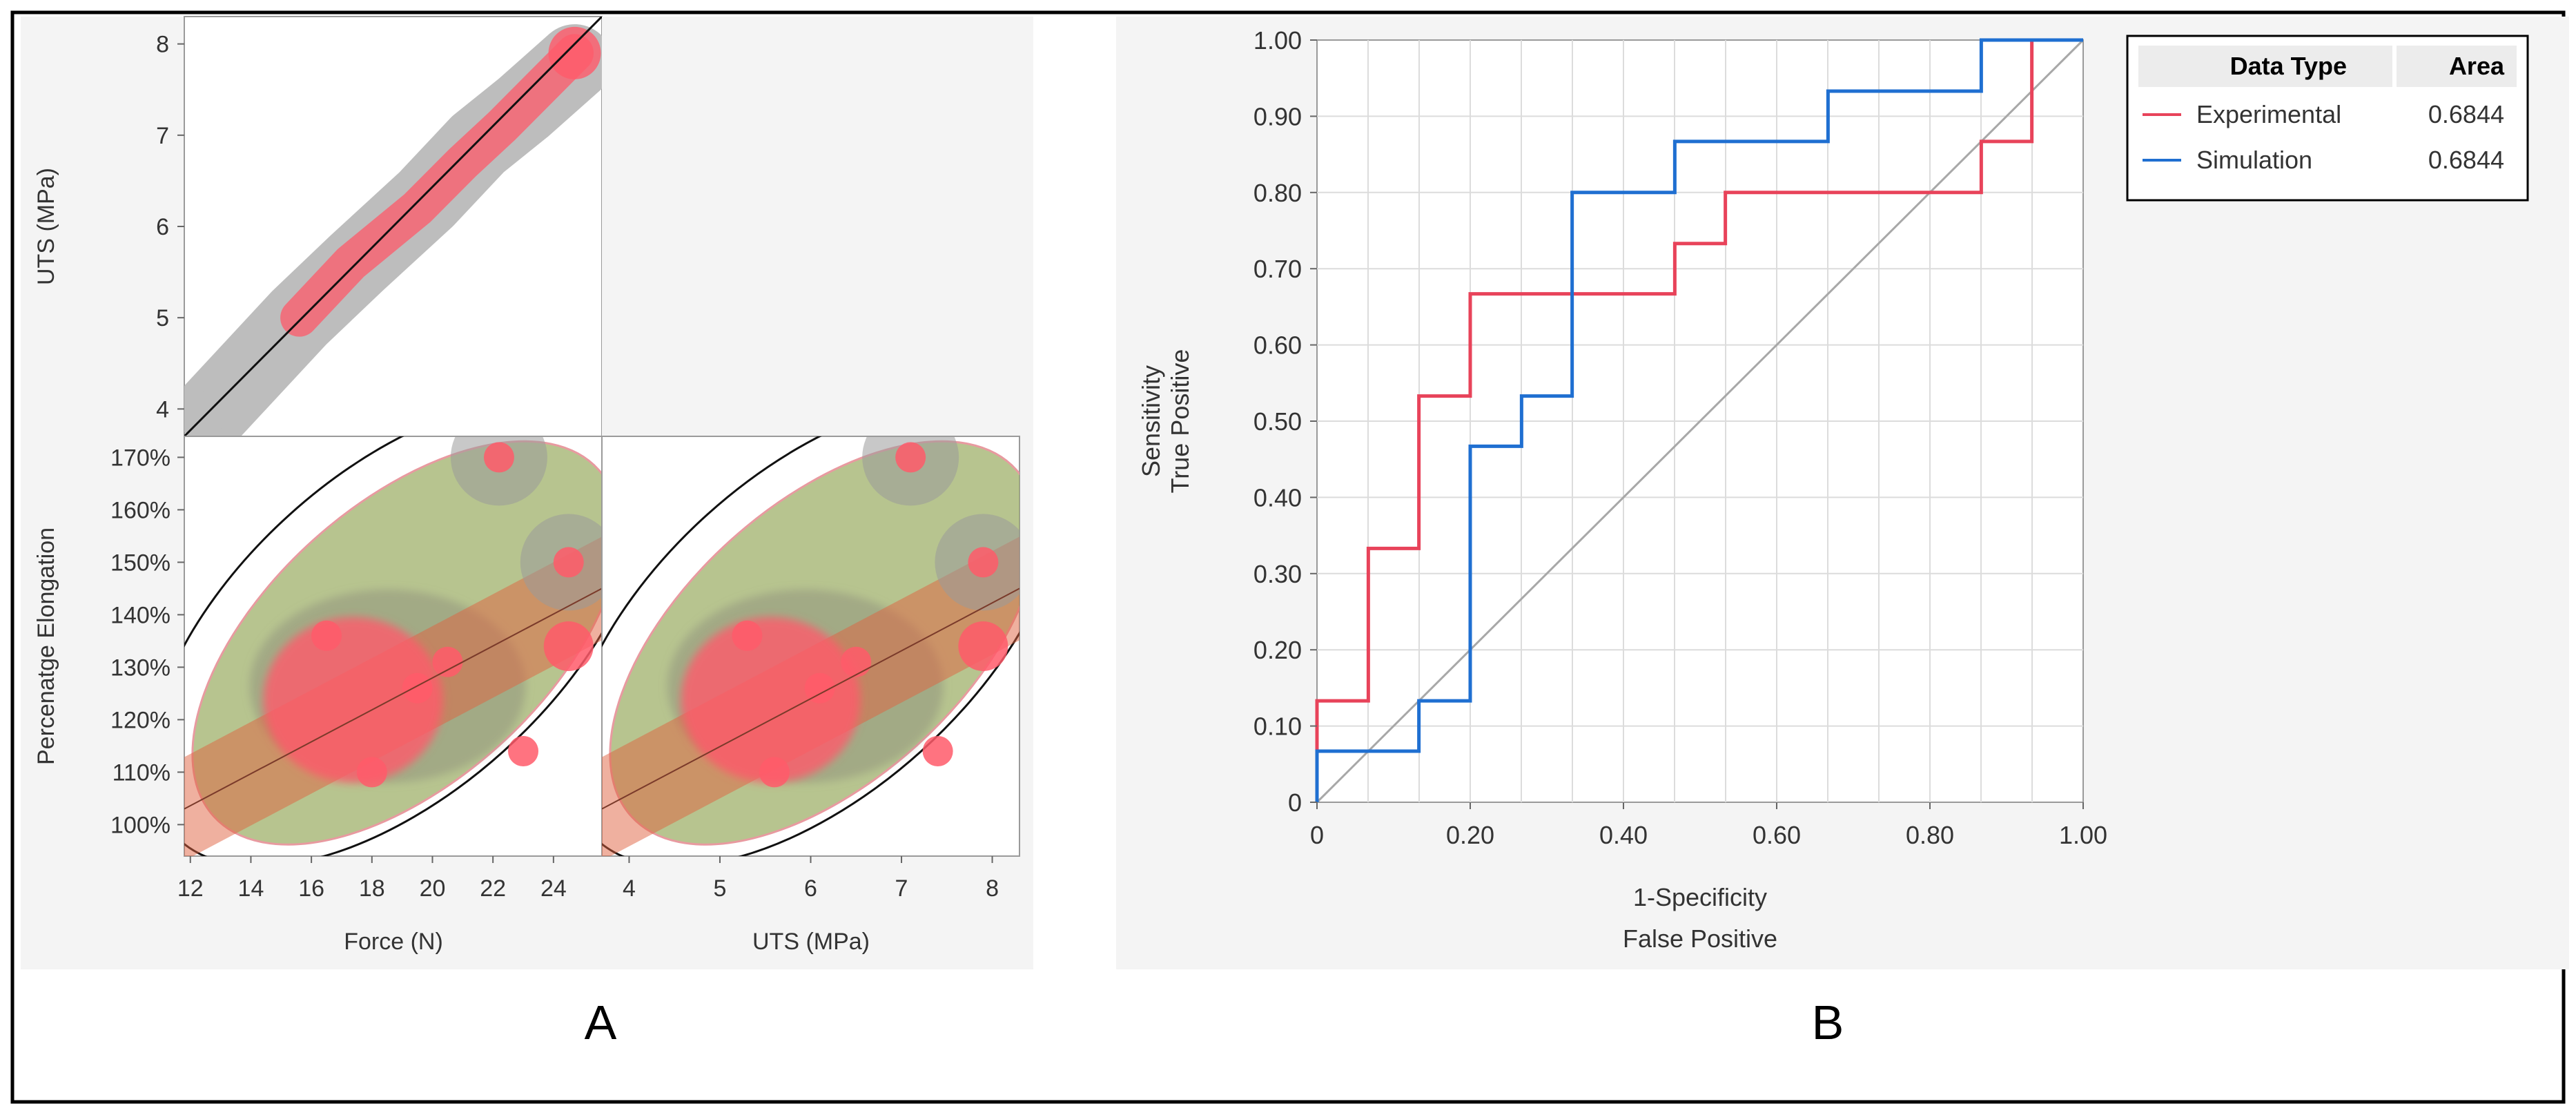 The image size is (2576, 1115). What do you see at coordinates (2477, 66) in the screenshot?
I see `legend-header-area: Area` at bounding box center [2477, 66].